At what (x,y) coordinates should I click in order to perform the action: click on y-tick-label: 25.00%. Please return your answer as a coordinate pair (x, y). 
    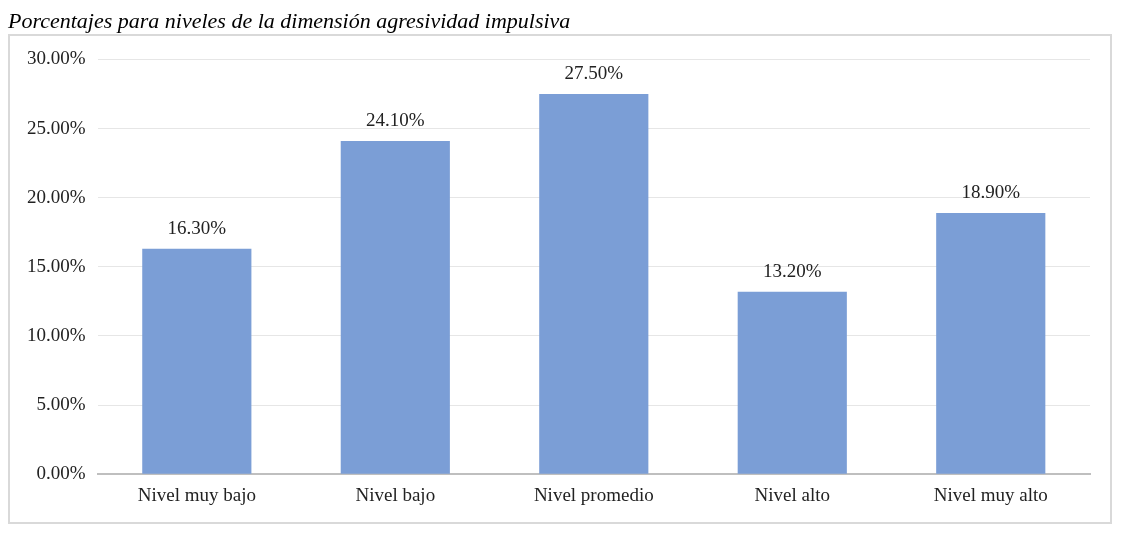
    Looking at the image, I should click on (56, 127).